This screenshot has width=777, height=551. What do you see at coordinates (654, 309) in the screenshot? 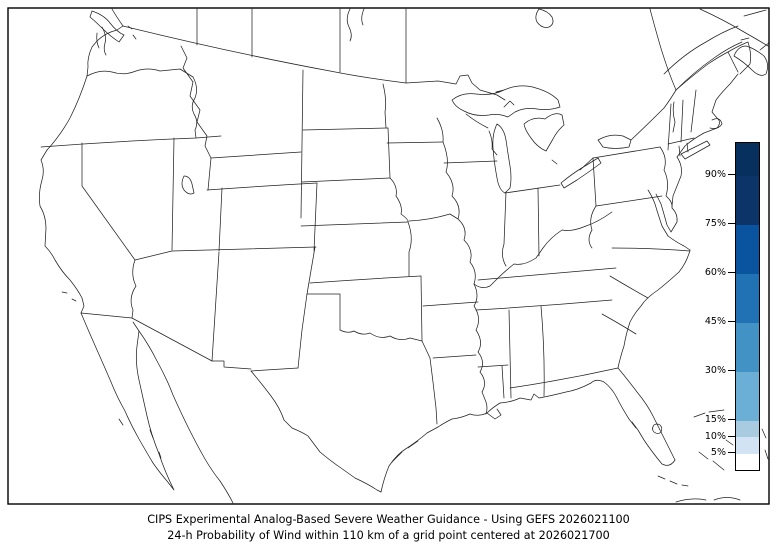
I see `southeast-atlantic-coast` at bounding box center [654, 309].